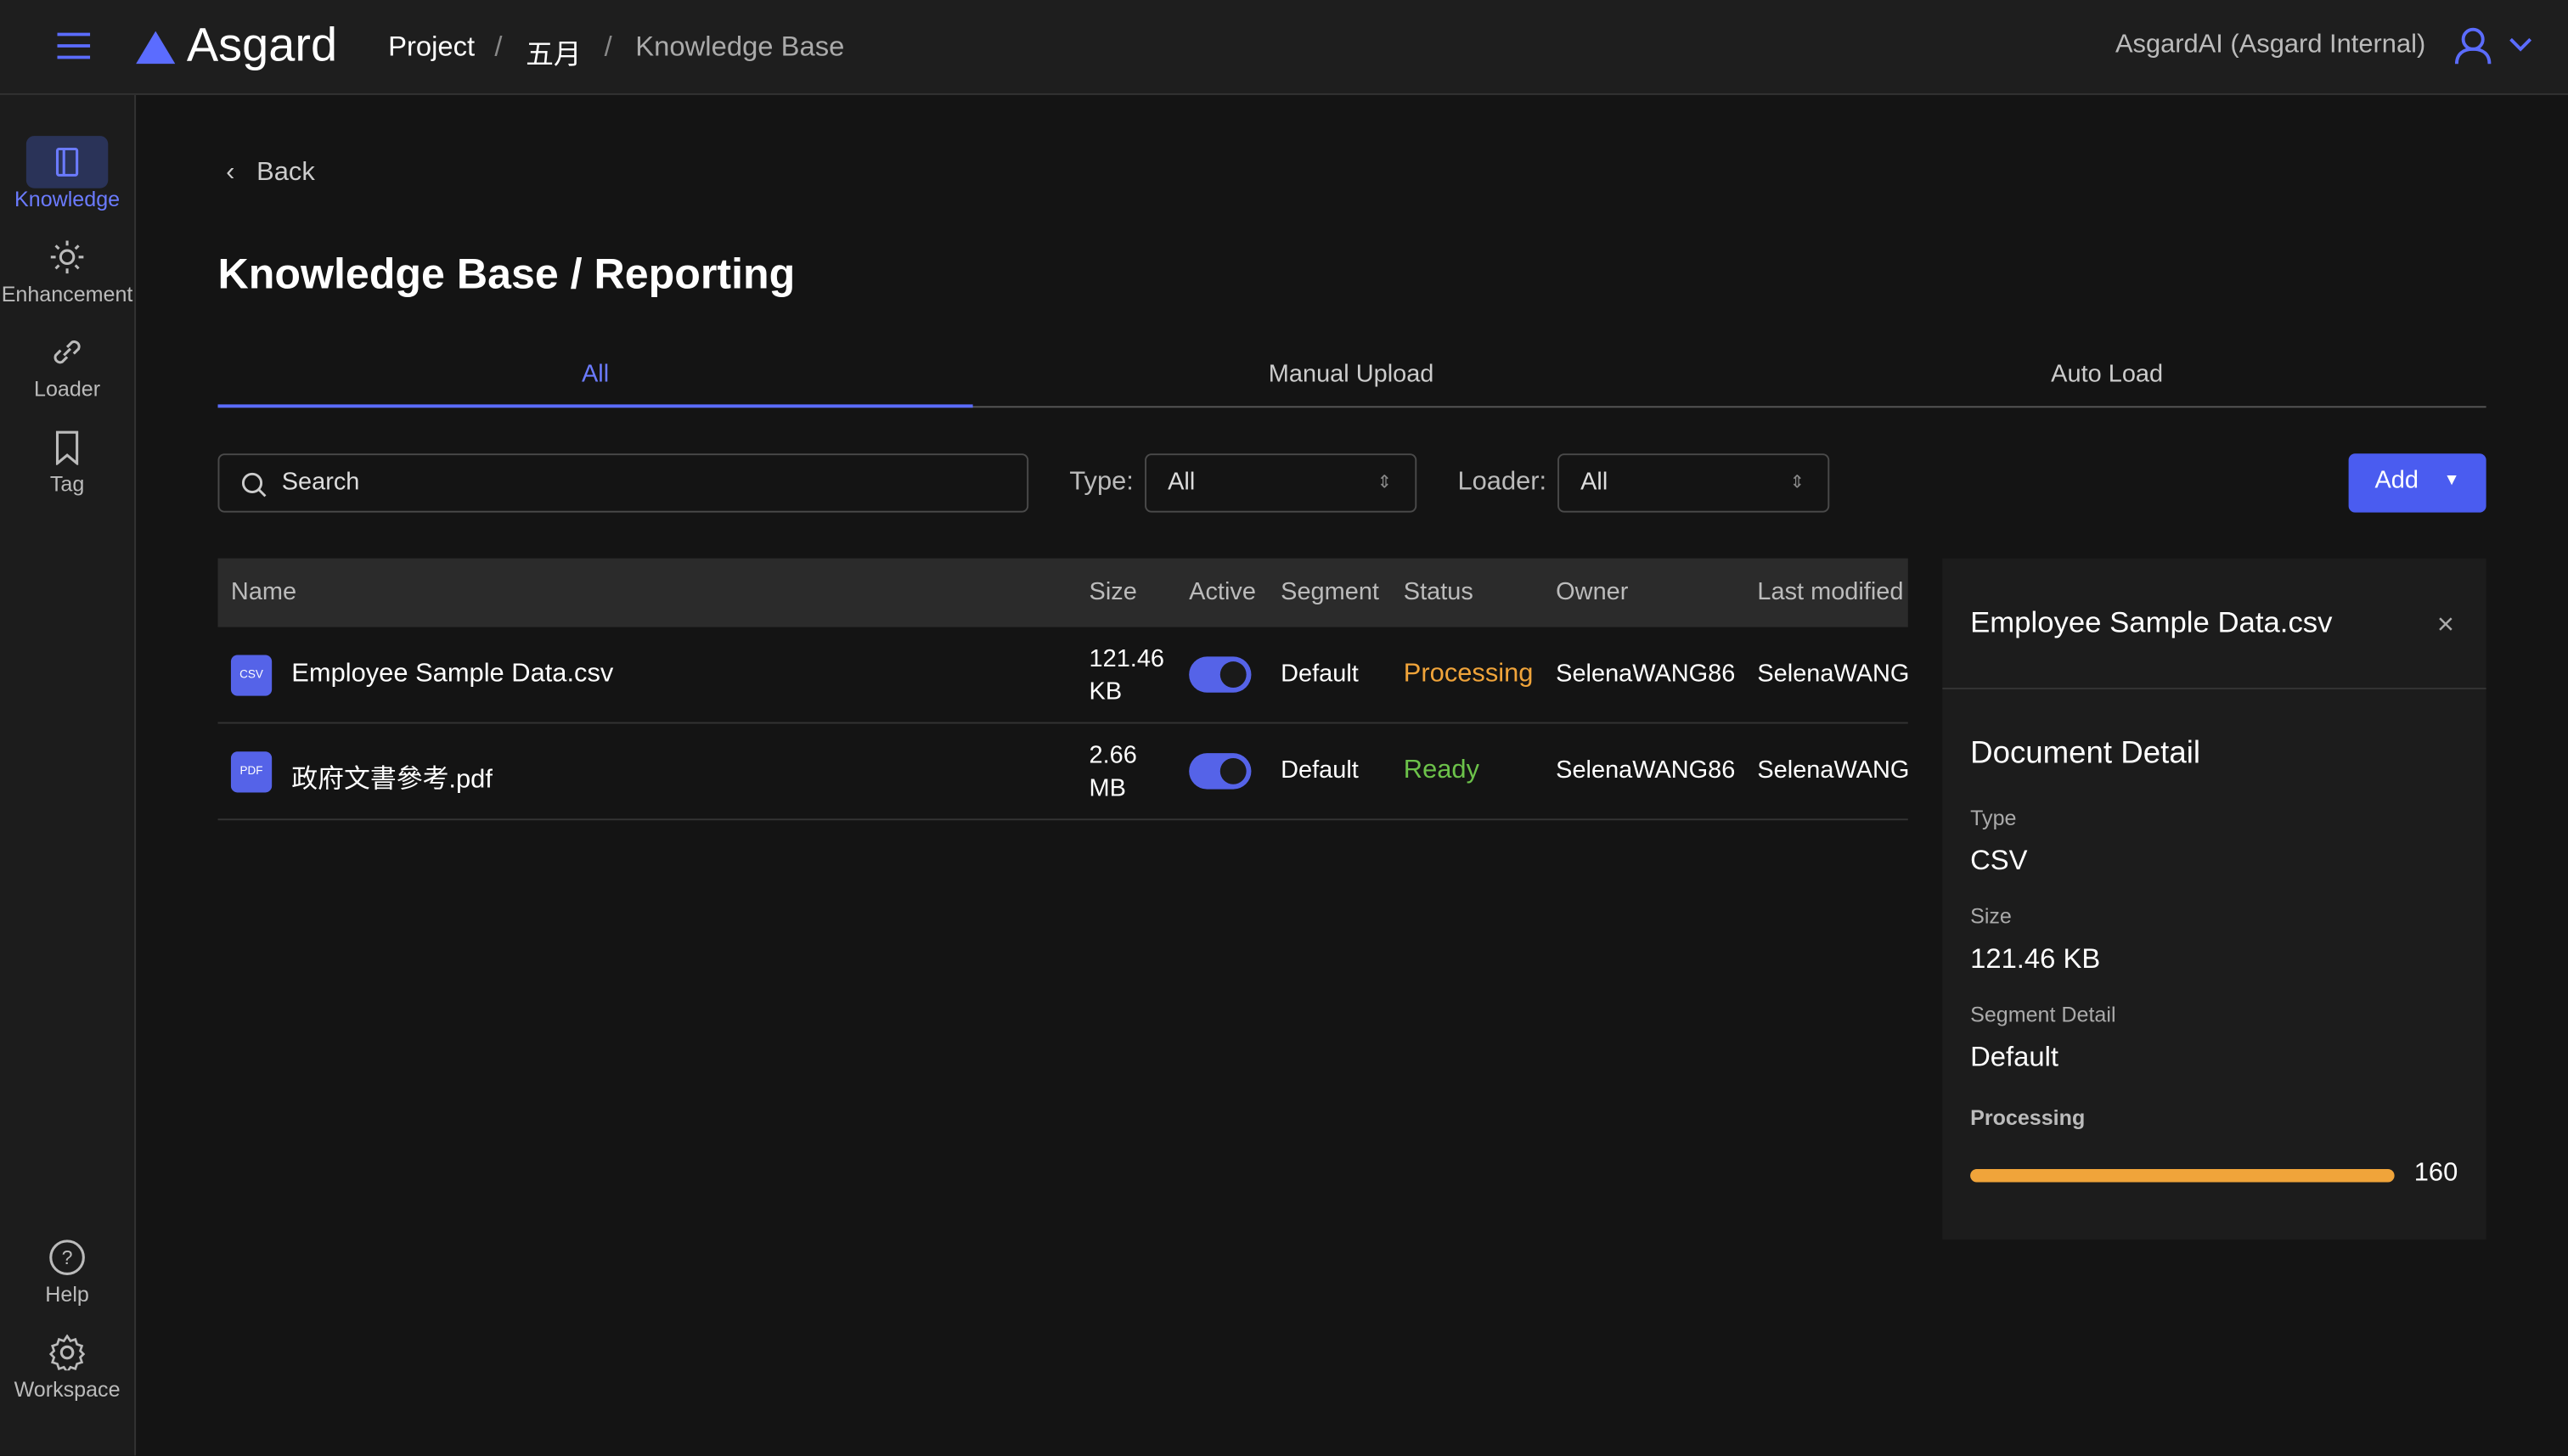 The width and height of the screenshot is (2568, 1456). Describe the element at coordinates (1594, 483) in the screenshot. I see `loader-value: All` at that location.